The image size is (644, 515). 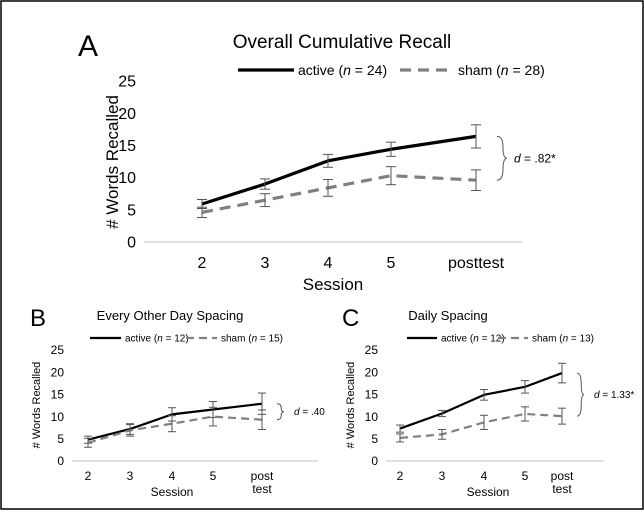 I want to click on legend-label-sham: sham (n = 13), so click(x=563, y=339).